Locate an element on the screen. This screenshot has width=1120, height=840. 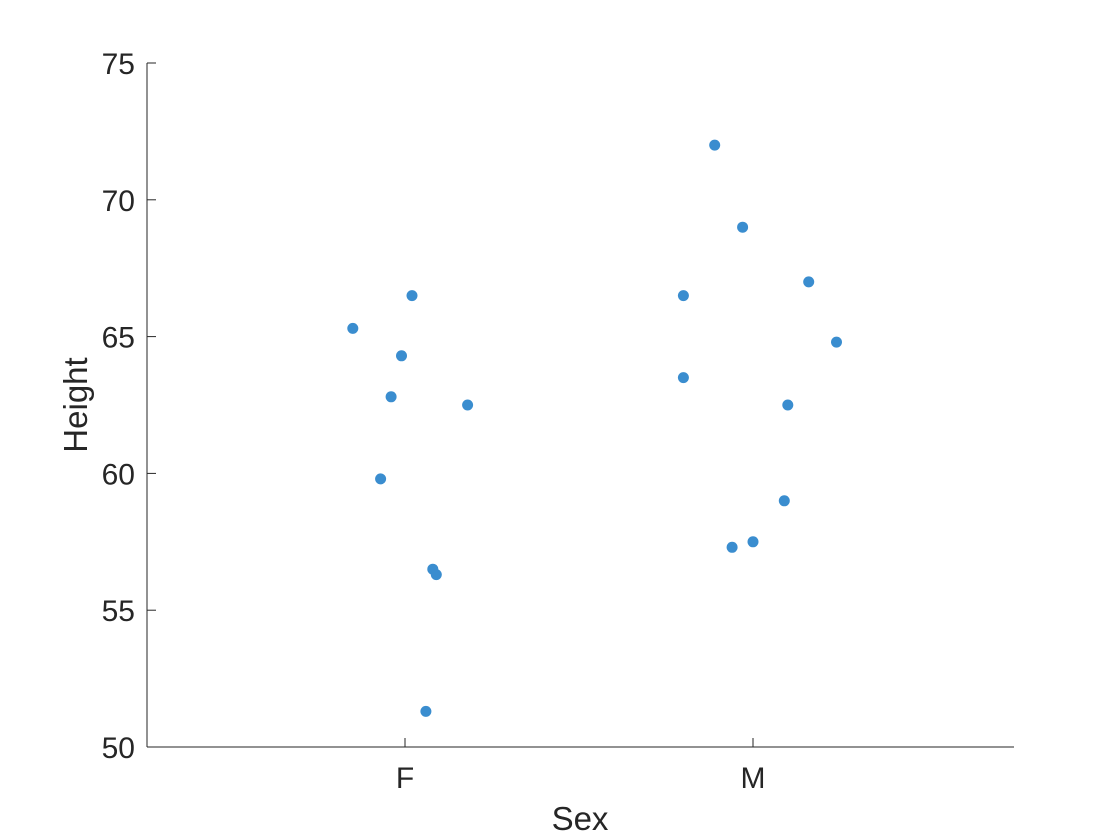
y-axis-label: Height is located at coordinates (75, 404).